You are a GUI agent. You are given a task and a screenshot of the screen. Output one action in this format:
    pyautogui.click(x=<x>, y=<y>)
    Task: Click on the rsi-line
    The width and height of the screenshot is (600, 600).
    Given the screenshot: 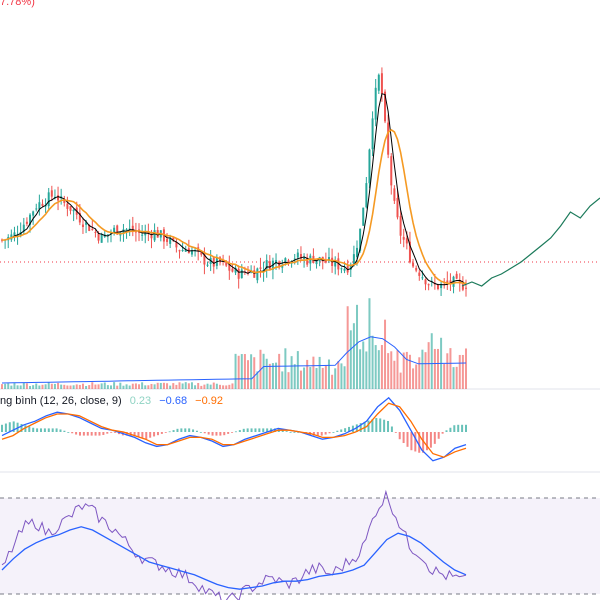 What is the action you would take?
    pyautogui.click(x=234, y=544)
    